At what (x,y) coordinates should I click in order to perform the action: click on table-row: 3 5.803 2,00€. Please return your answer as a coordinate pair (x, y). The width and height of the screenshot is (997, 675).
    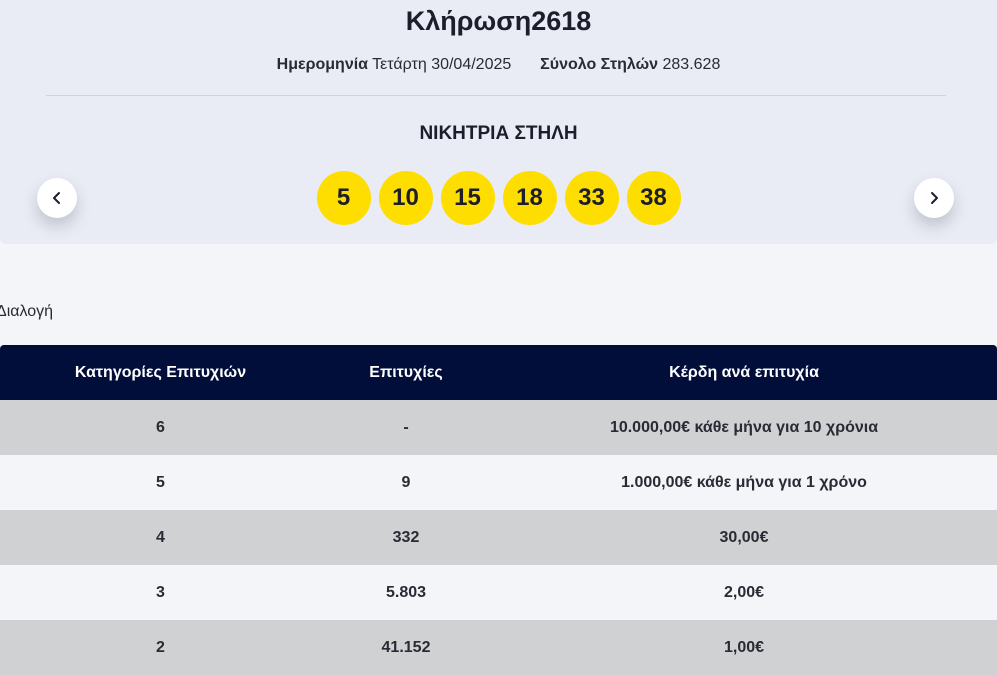
    Looking at the image, I should click on (498, 592).